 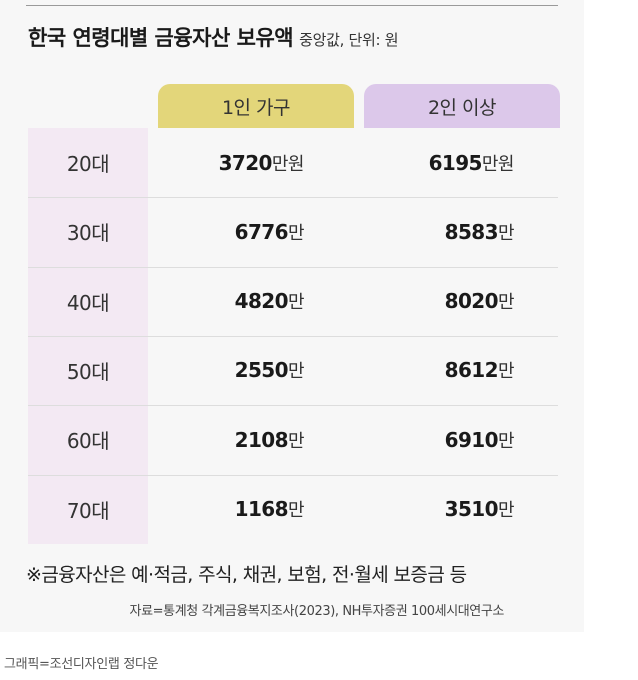 I want to click on age-label: 30대, so click(x=88, y=233).